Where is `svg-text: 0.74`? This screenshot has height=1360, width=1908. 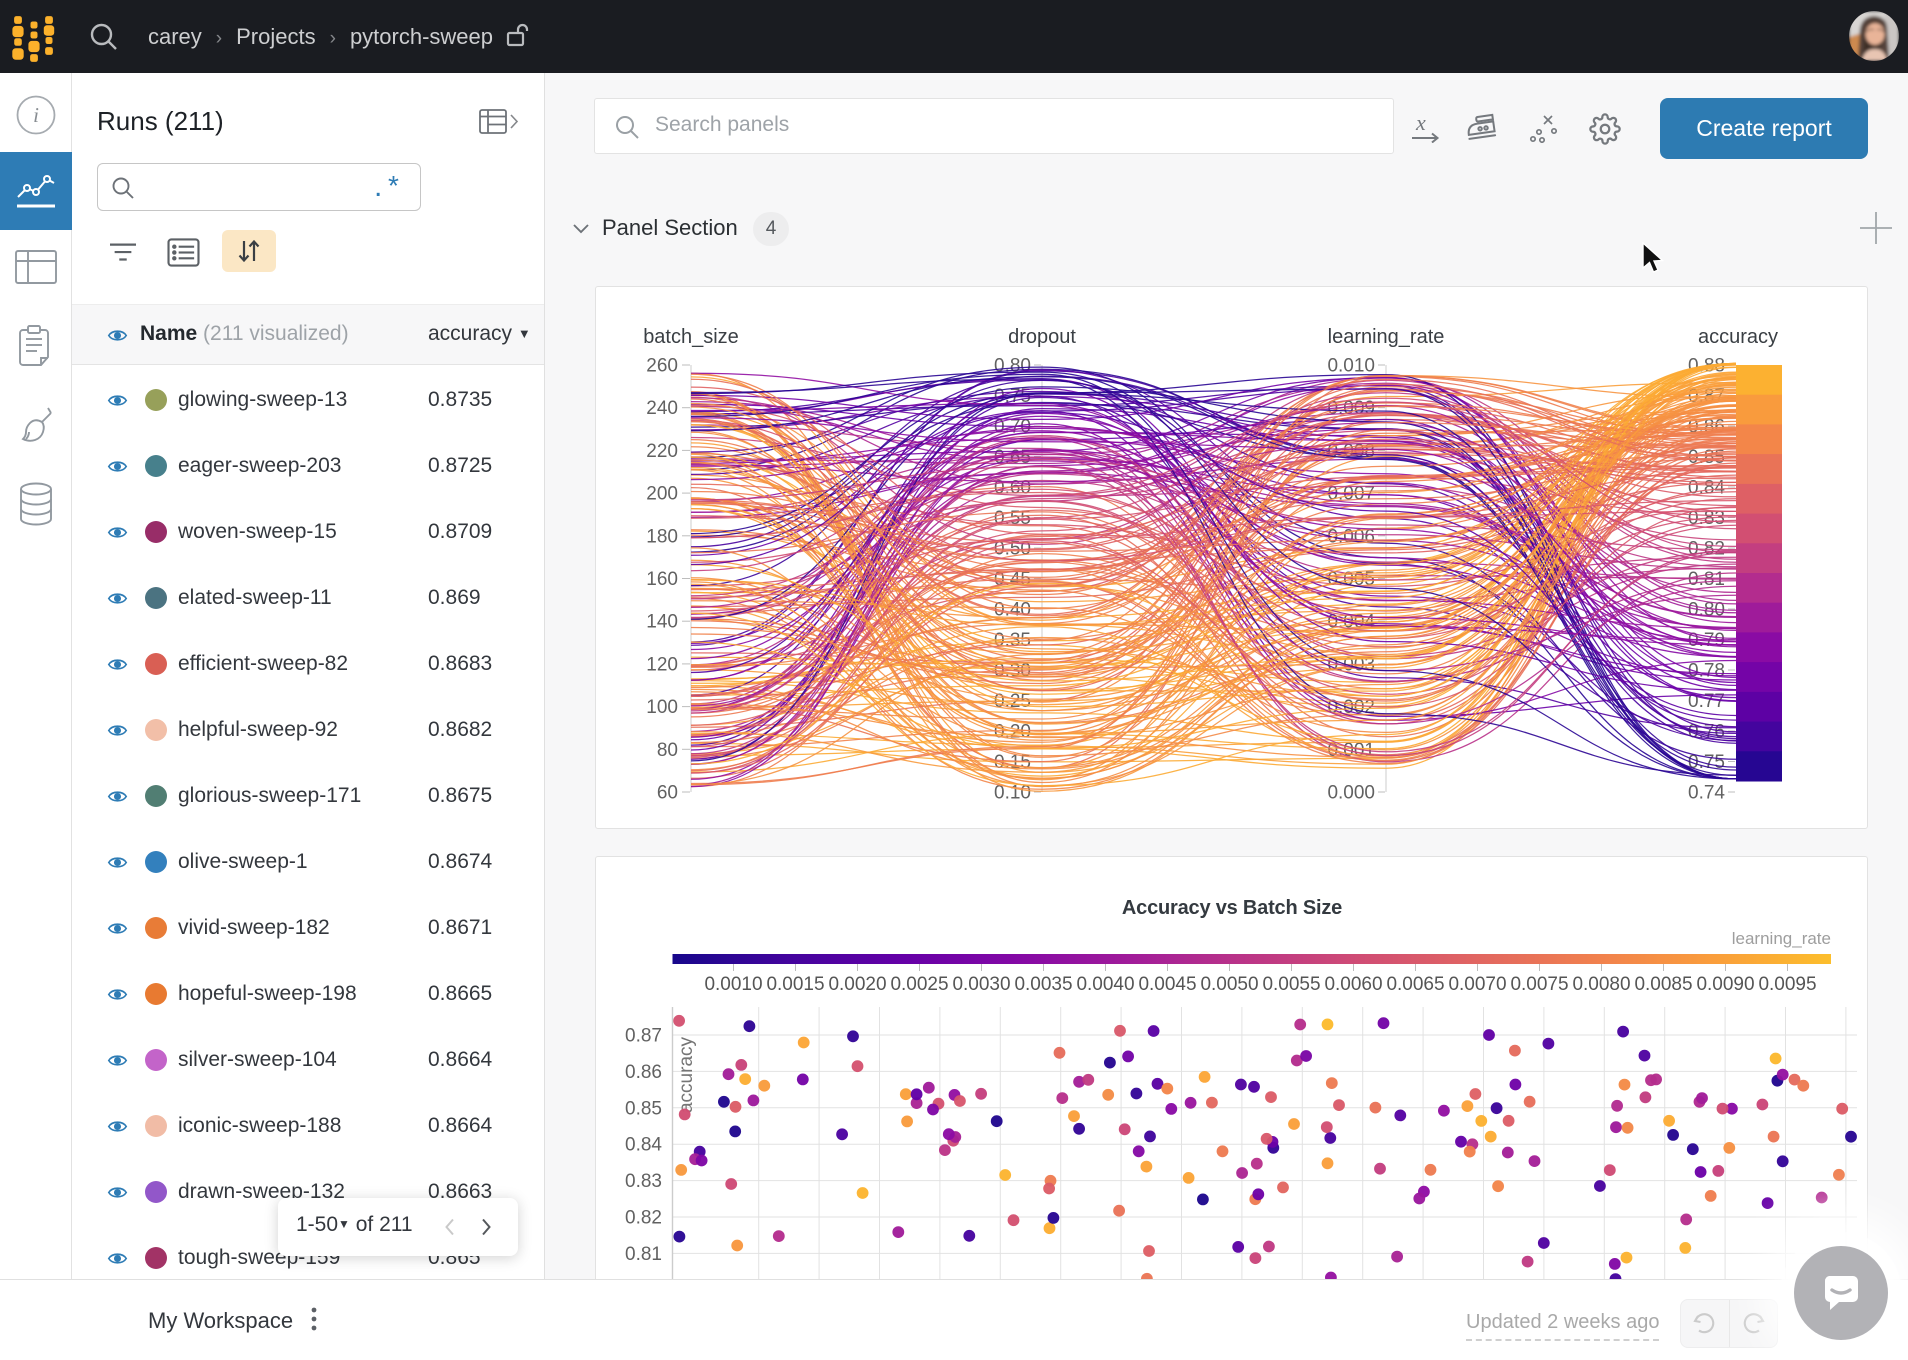
svg-text: 0.74 is located at coordinates (1706, 793).